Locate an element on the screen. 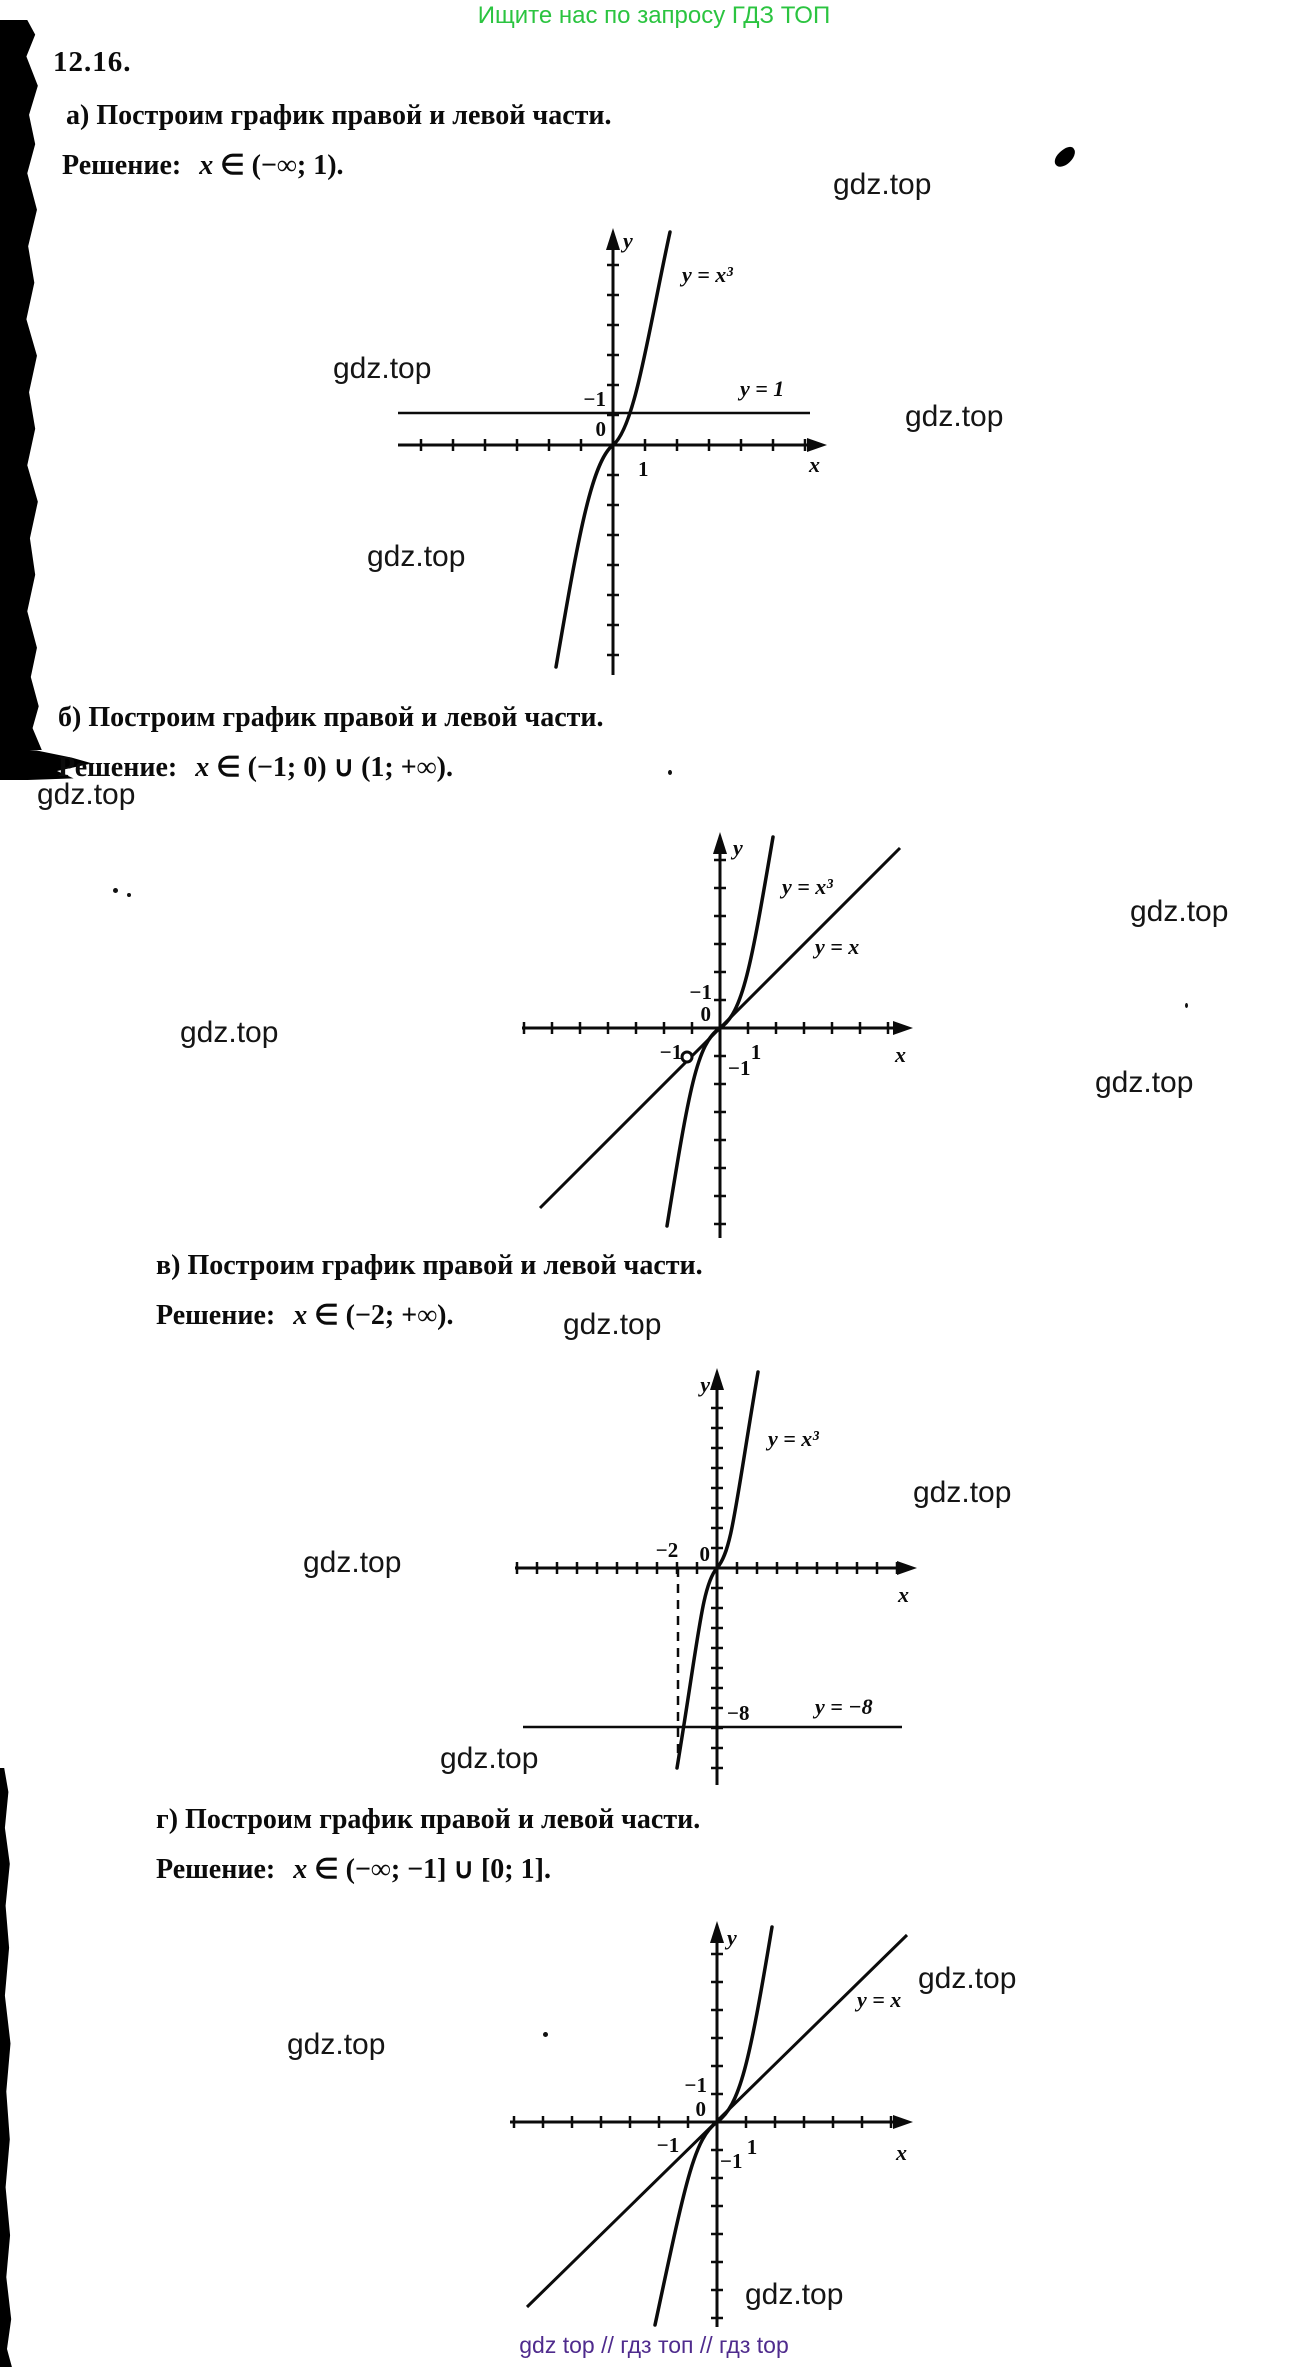 Image resolution: width=1308 pixels, height=2367 pixels. footer-promo: gdz top // гдз топ // гдз top is located at coordinates (654, 2345).